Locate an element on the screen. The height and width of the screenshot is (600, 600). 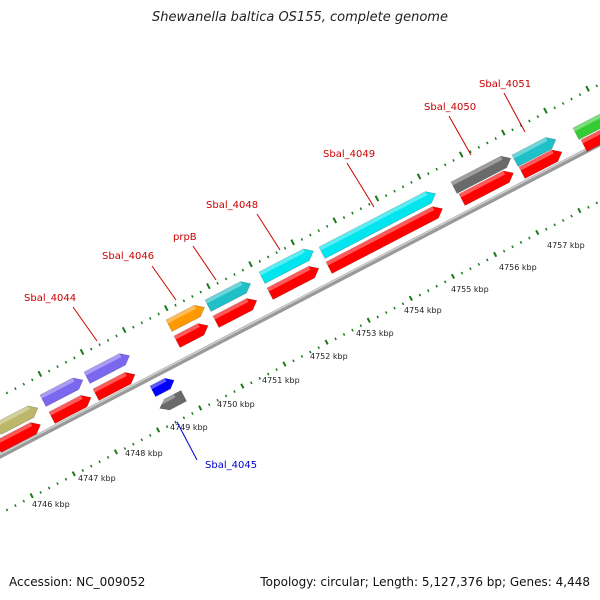
gene-grey is located at coordinates (481, 174).